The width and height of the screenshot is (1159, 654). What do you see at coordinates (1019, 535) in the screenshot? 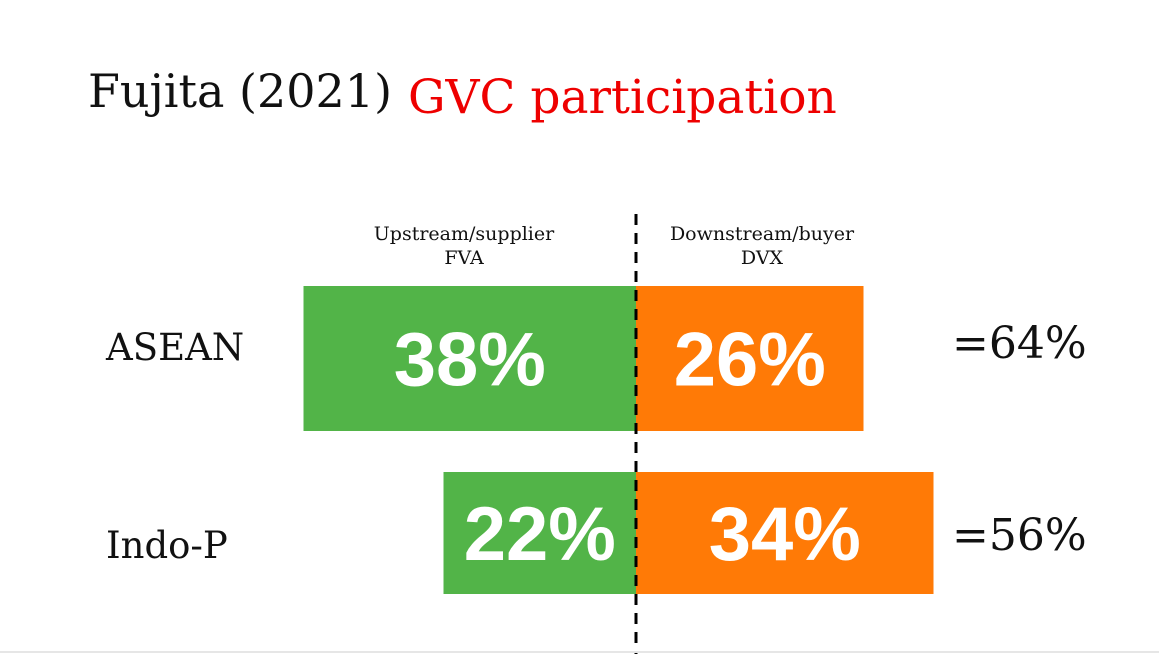
I see `total-indo-p: =56%` at bounding box center [1019, 535].